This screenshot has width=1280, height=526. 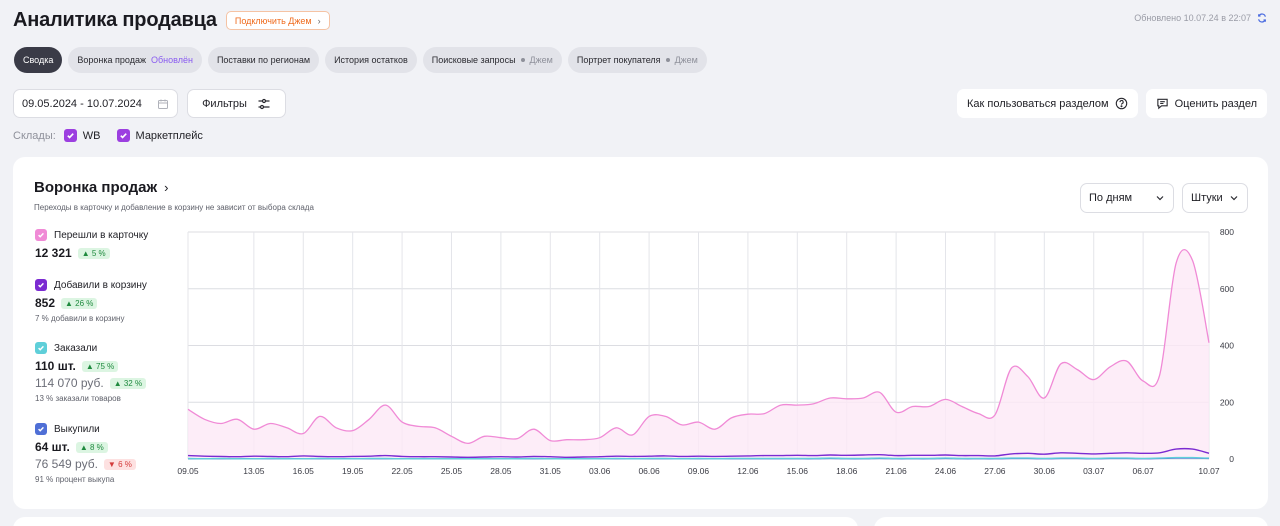 What do you see at coordinates (91, 135) in the screenshot?
I see `warehouse-wb-label: WB` at bounding box center [91, 135].